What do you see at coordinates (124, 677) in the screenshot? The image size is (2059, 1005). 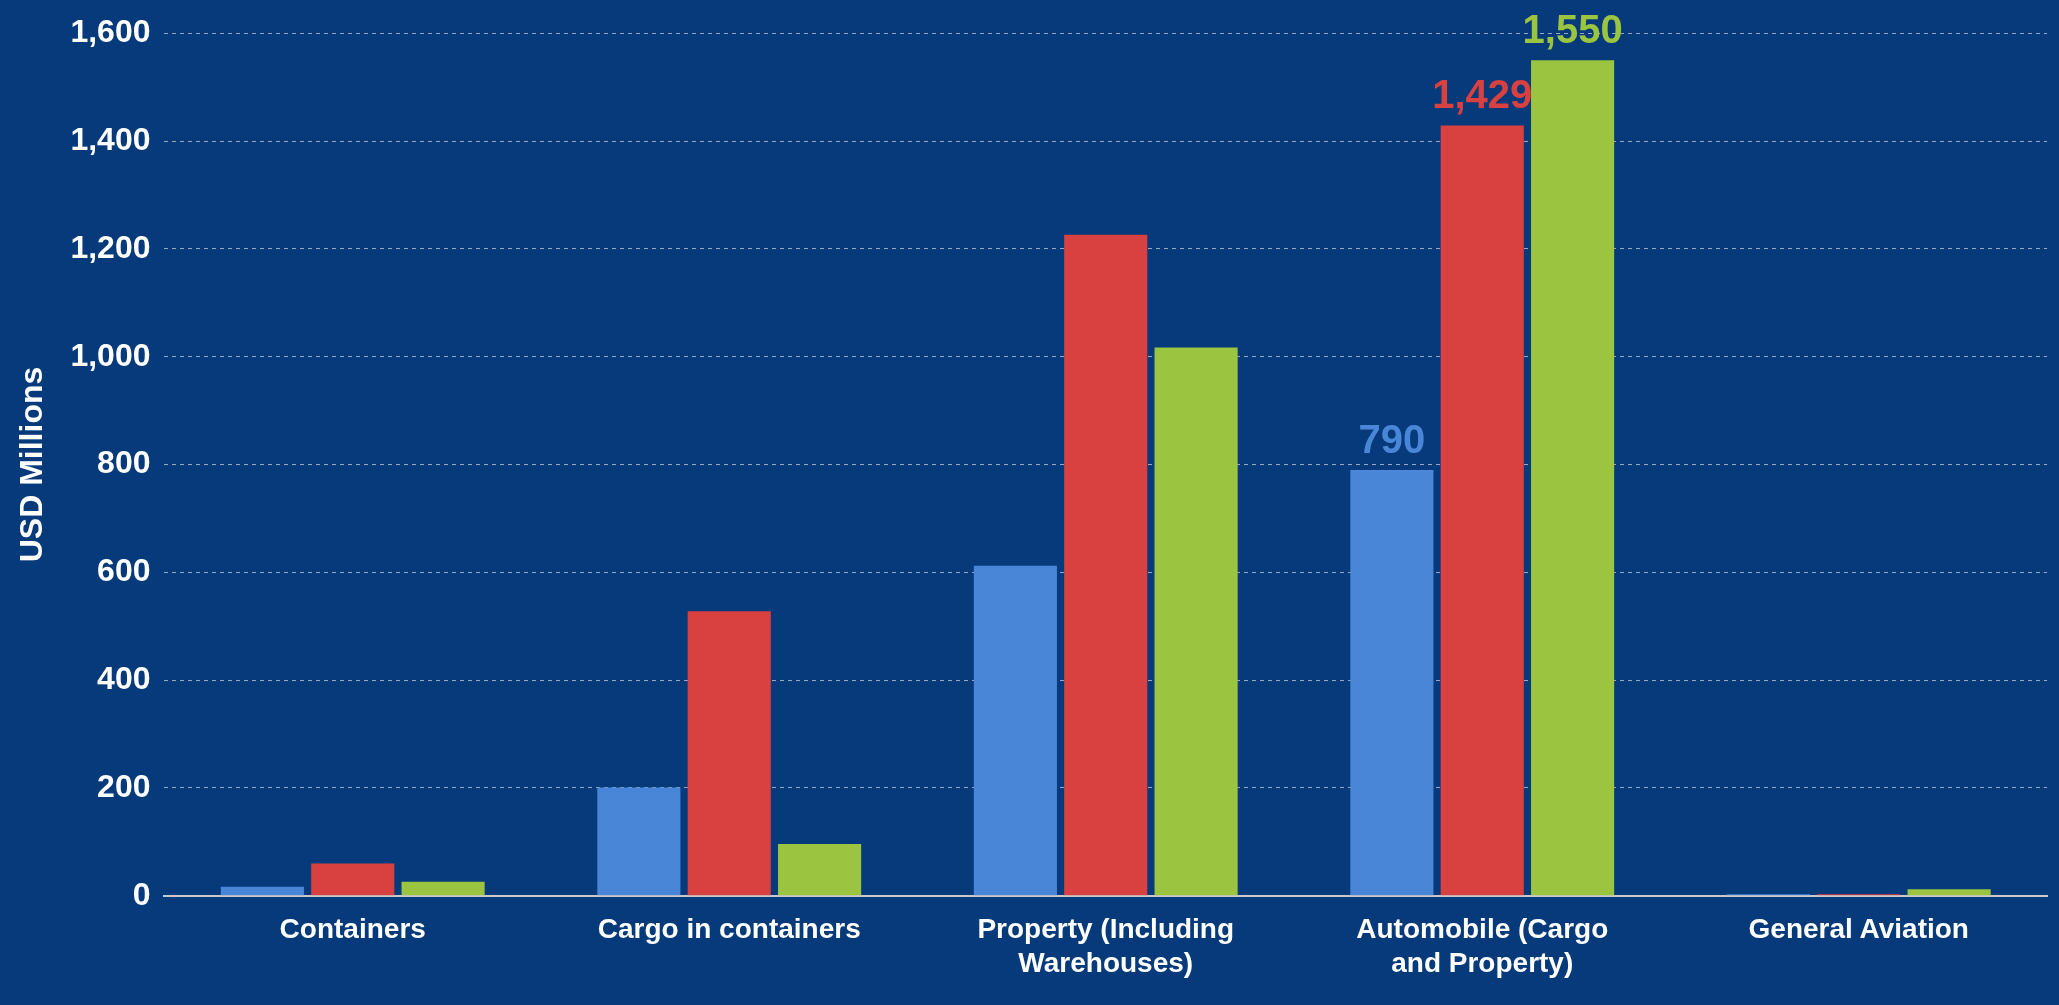 I see `y-tick-label: 400` at bounding box center [124, 677].